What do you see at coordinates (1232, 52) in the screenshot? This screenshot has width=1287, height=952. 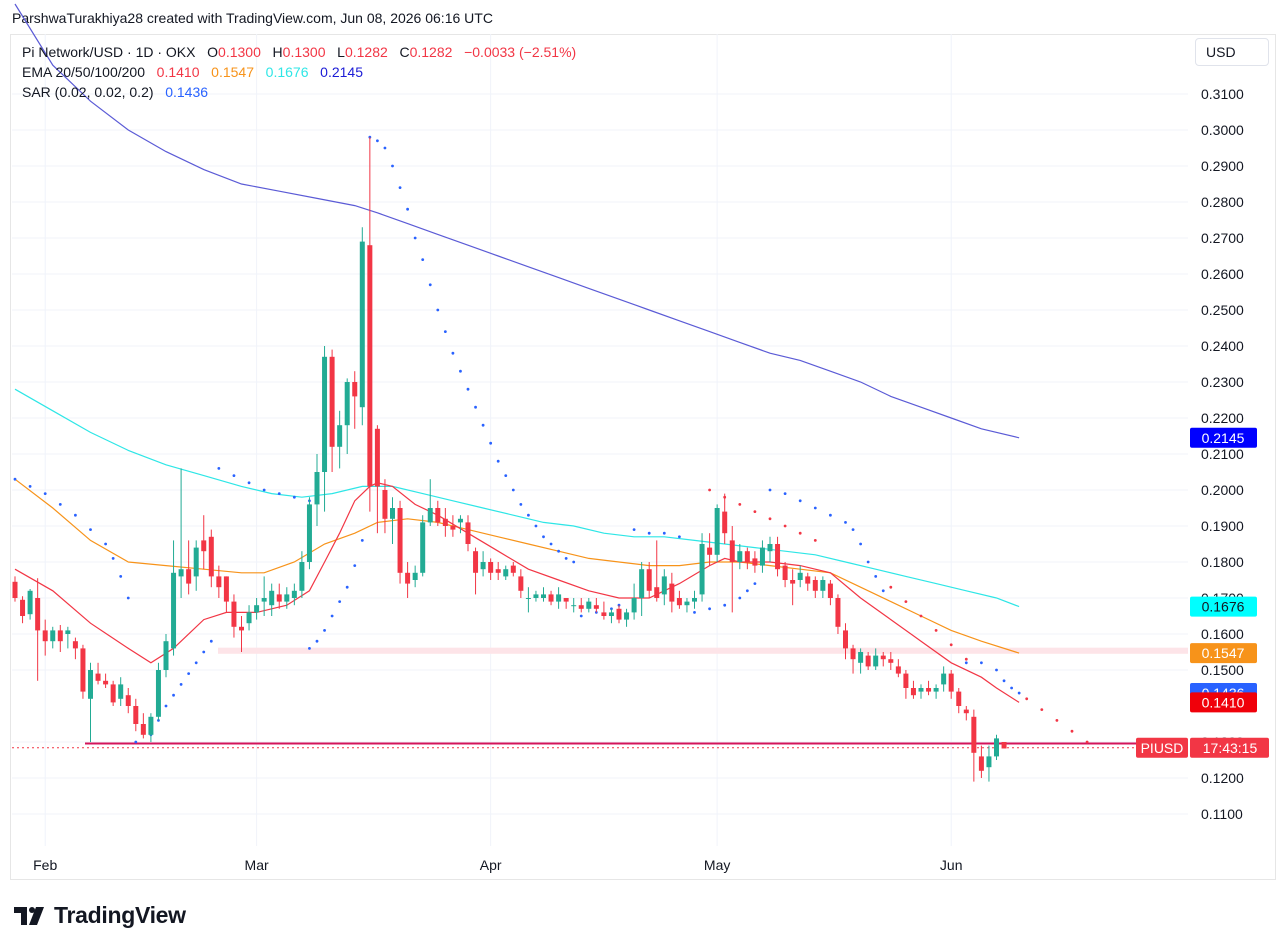 I see `currency-selector: USD` at bounding box center [1232, 52].